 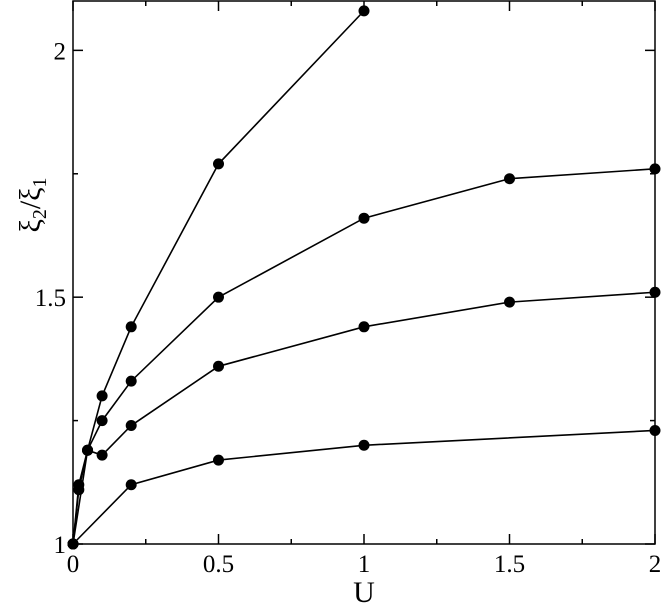 What do you see at coordinates (364, 591) in the screenshot?
I see `x-axis-title: U` at bounding box center [364, 591].